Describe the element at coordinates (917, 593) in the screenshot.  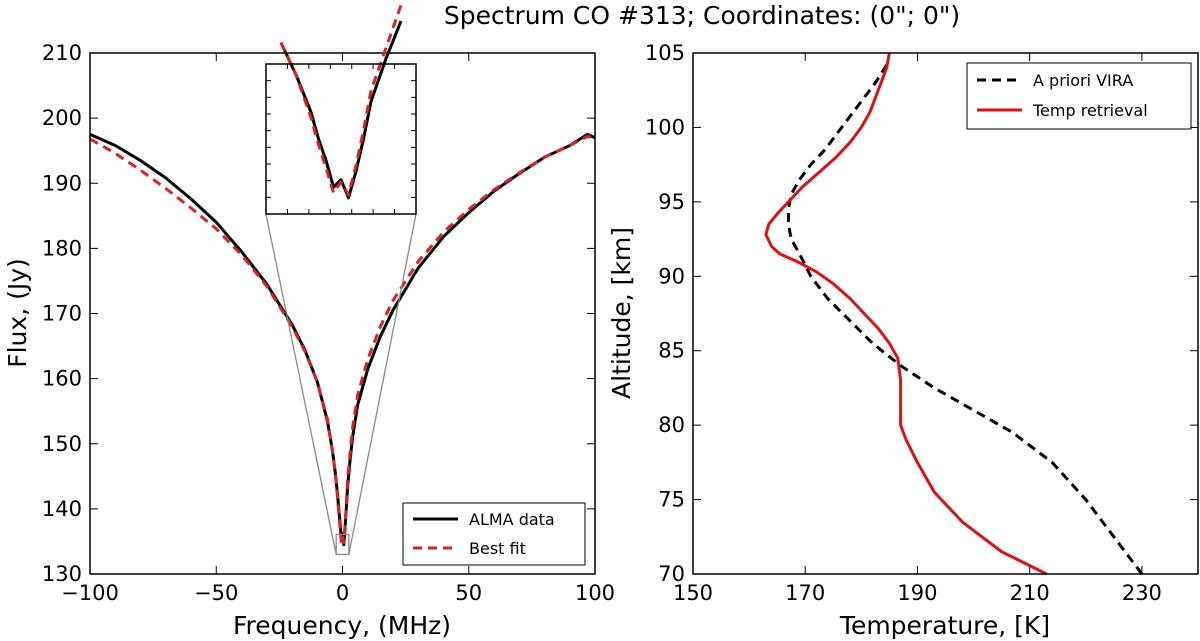
I see `temperature-x-tick-label: 190` at that location.